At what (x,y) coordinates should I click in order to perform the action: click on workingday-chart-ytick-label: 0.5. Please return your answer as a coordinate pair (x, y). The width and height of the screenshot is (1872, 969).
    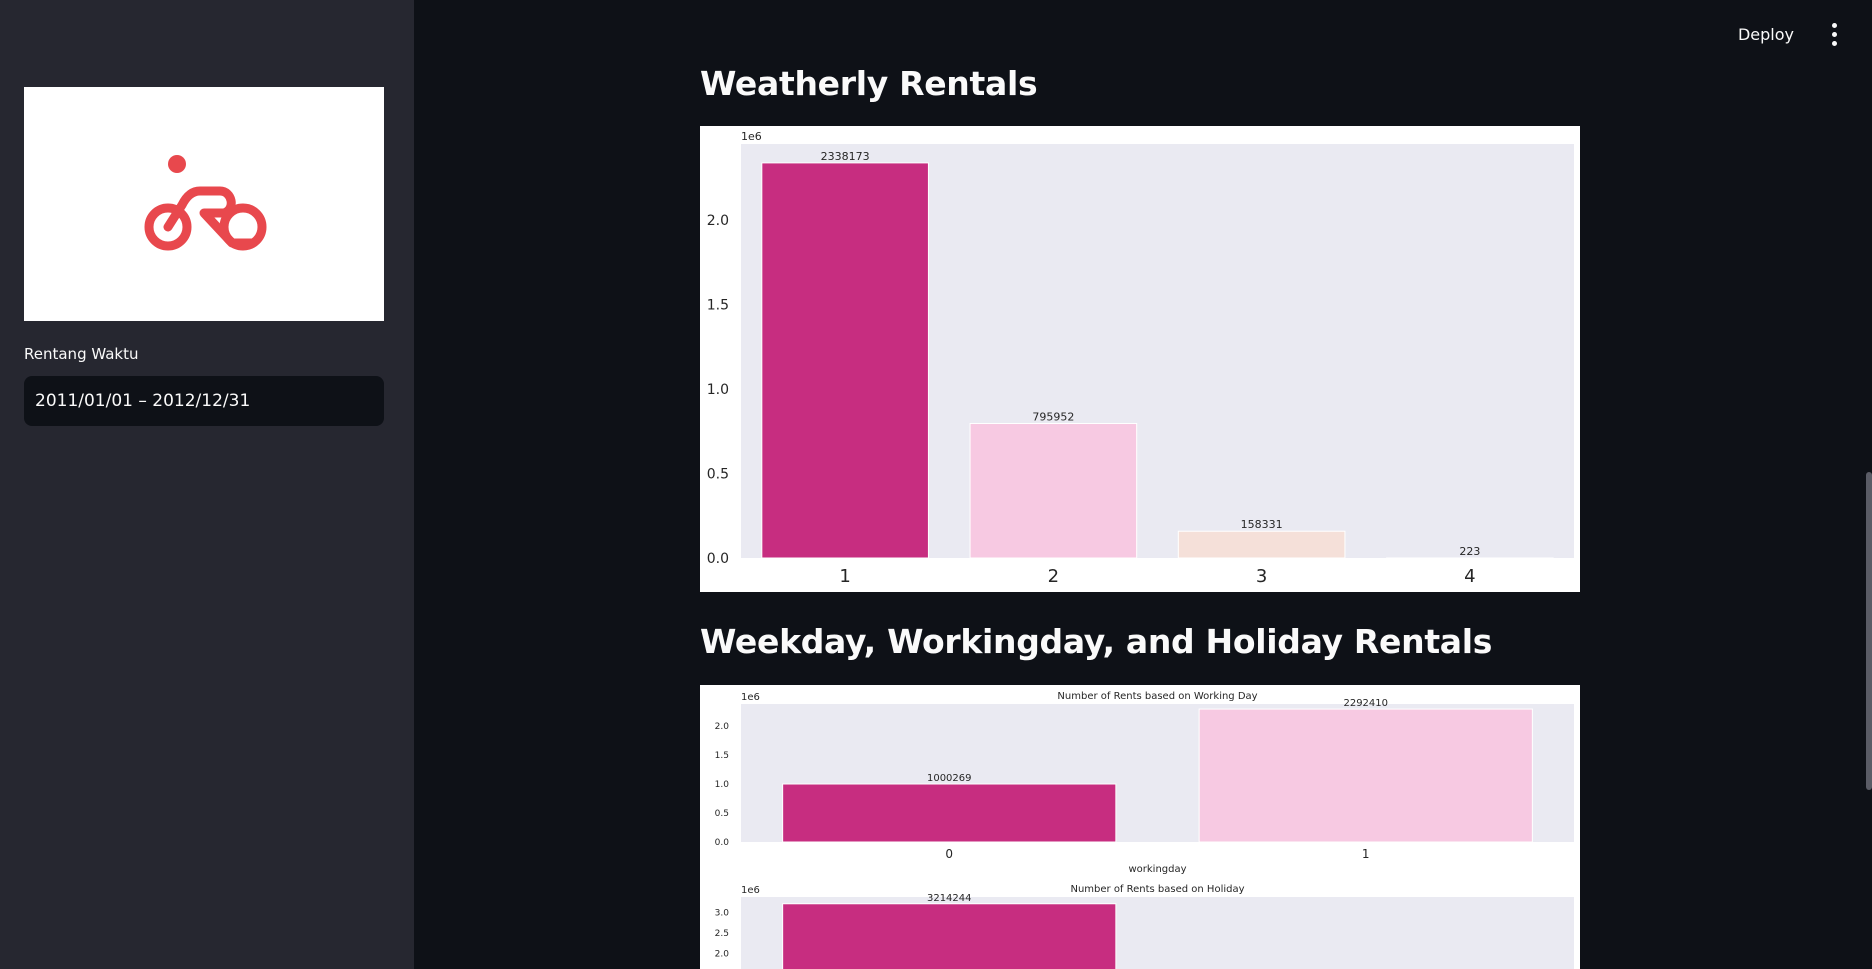
    Looking at the image, I should click on (722, 814).